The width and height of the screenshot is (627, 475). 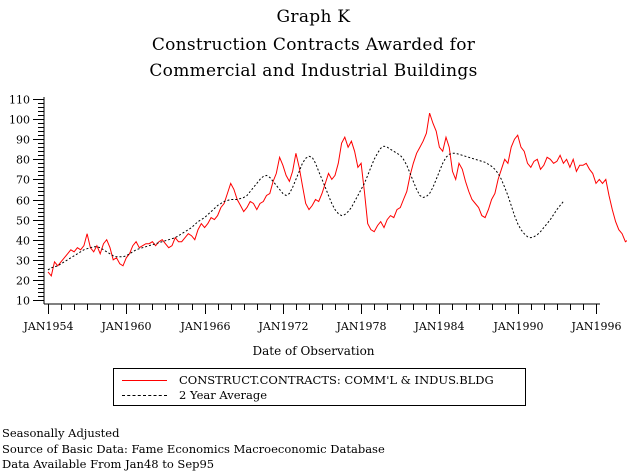 I want to click on legend-label-average: 2 Year Average, so click(x=223, y=395).